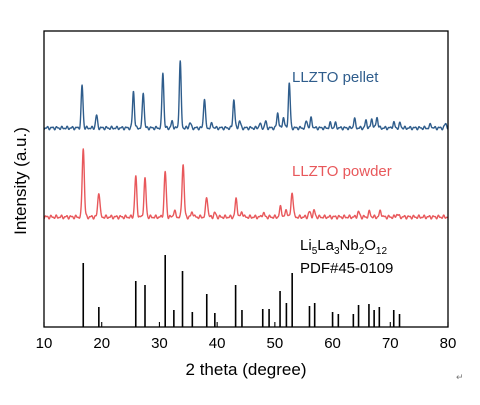 Image resolution: width=480 pixels, height=405 pixels. Describe the element at coordinates (390, 343) in the screenshot. I see `x-tick-label: 70` at that location.